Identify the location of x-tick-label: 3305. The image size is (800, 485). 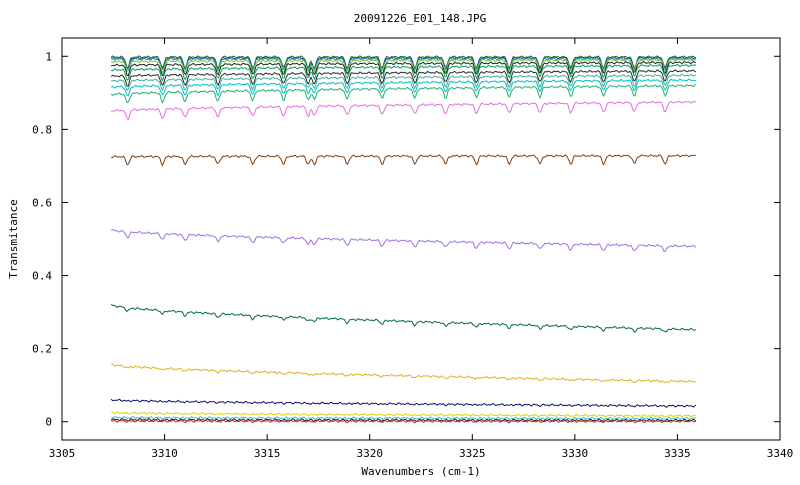
(62, 453).